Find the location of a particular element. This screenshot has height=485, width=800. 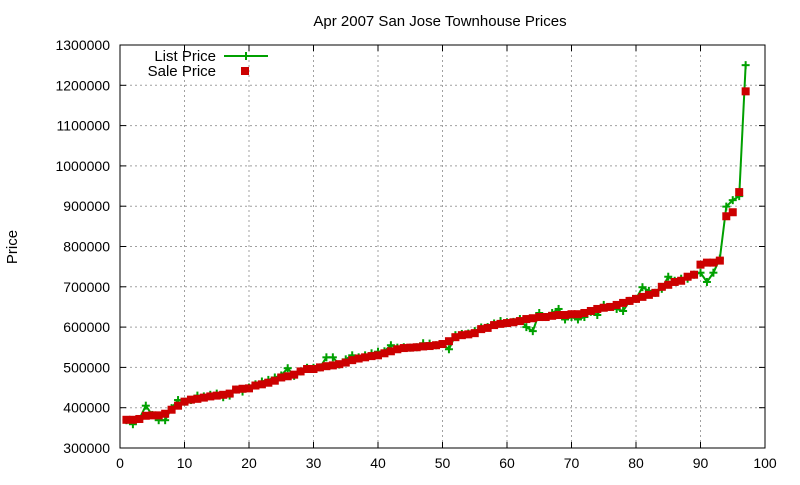

x-tick-label: 80 is located at coordinates (636, 463).